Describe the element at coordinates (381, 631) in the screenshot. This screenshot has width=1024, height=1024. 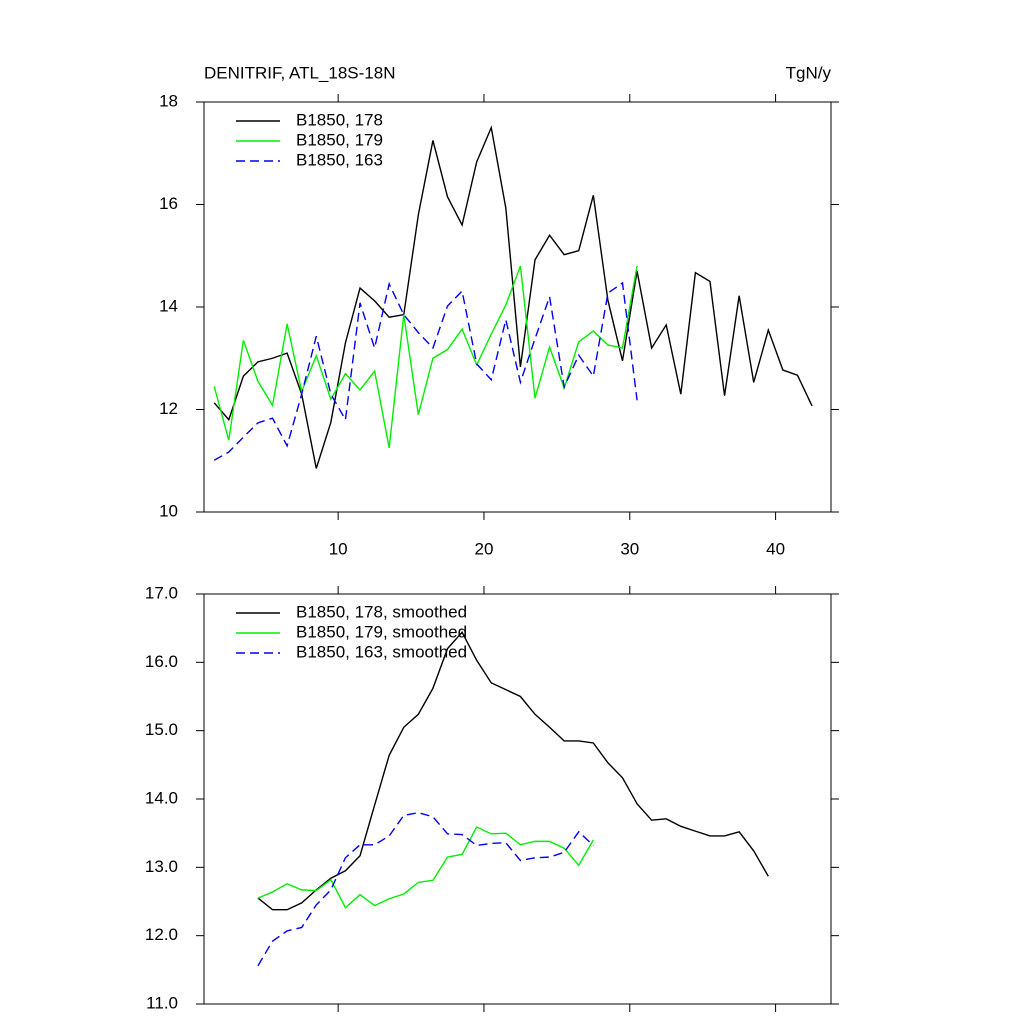
I see `legend-label: B1850, 179, smoothed` at that location.